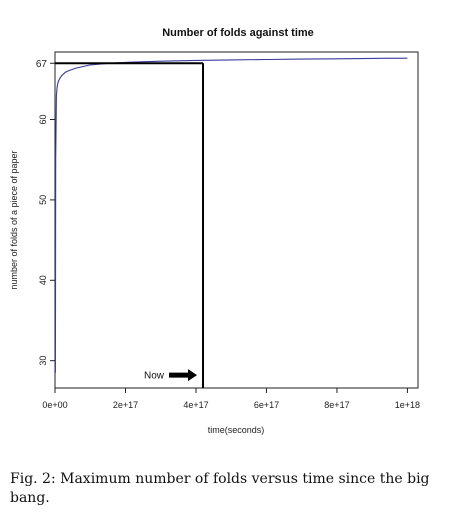 The width and height of the screenshot is (450, 515). What do you see at coordinates (42, 64) in the screenshot?
I see `y-tick-label-highlight: 67` at bounding box center [42, 64].